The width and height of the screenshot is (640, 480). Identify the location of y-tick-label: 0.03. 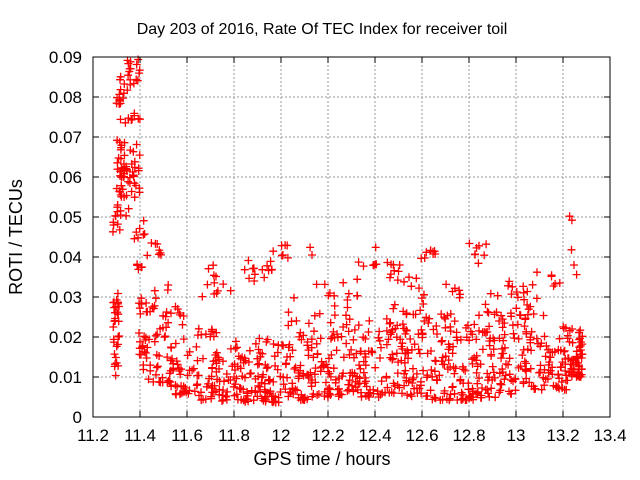
(65, 297).